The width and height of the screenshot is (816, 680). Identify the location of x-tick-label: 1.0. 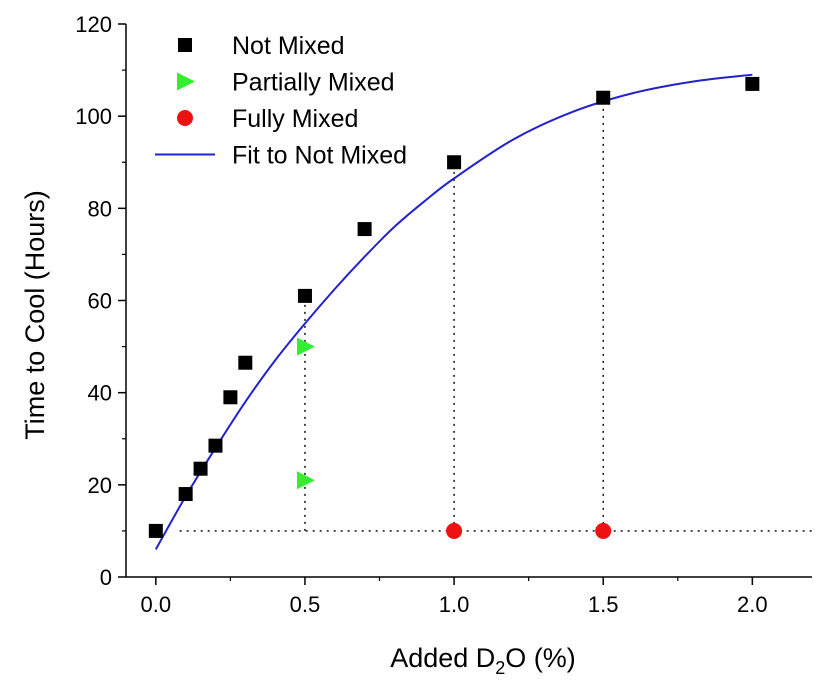
(454, 604).